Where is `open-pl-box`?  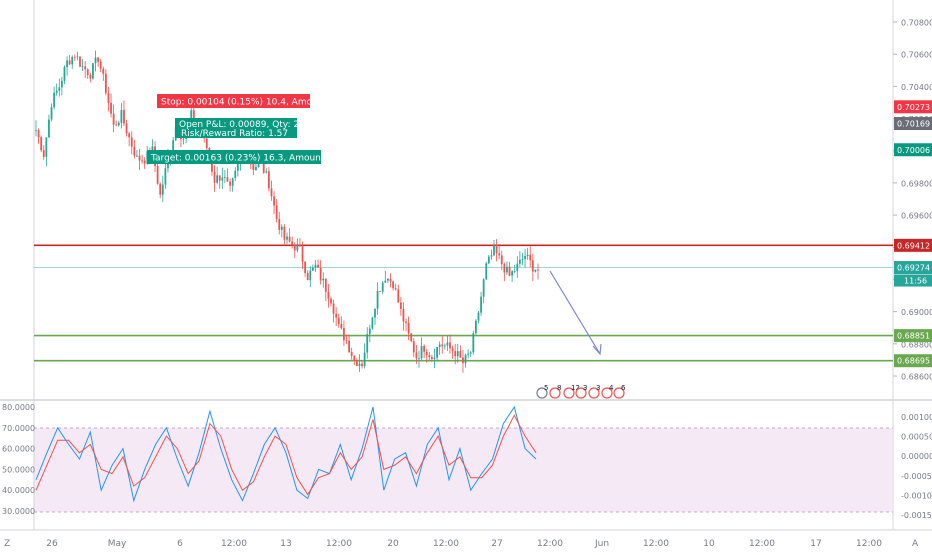 open-pl-box is located at coordinates (236, 128).